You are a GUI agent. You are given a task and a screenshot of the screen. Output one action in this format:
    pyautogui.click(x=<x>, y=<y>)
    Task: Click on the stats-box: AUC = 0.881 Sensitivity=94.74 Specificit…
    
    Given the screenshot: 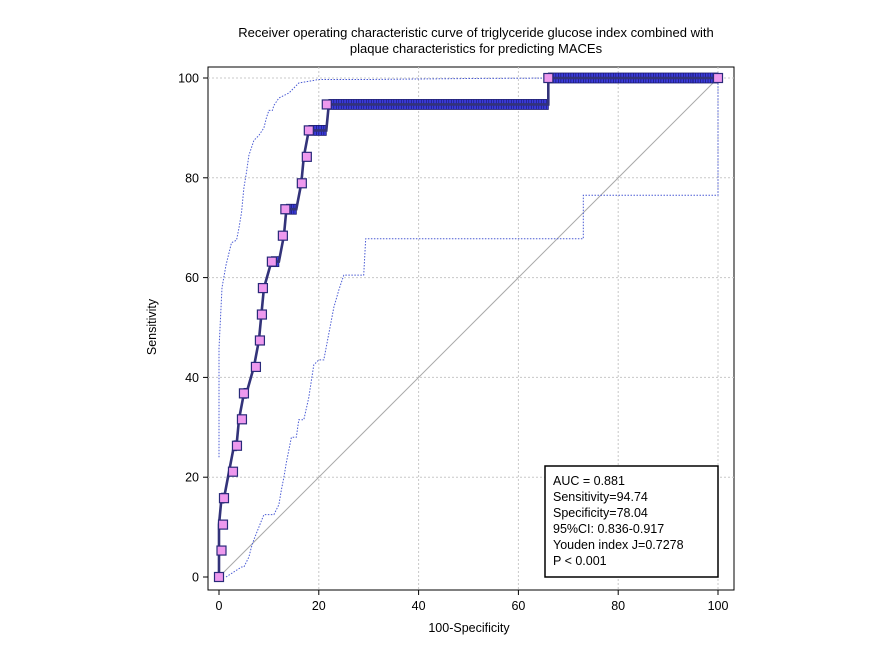 What is the action you would take?
    pyautogui.click(x=631, y=521)
    